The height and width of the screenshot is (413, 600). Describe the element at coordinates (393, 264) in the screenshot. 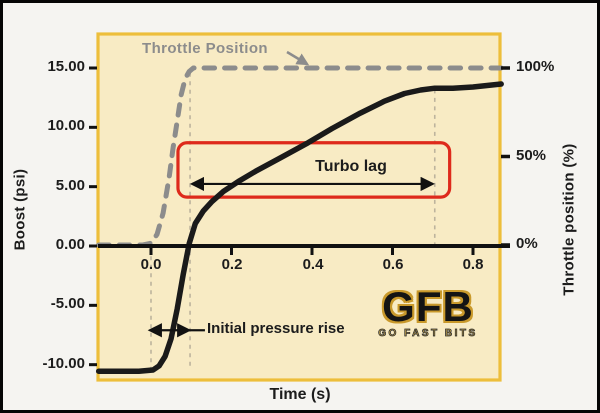

I see `x-tick-0.6: 0.6` at that location.